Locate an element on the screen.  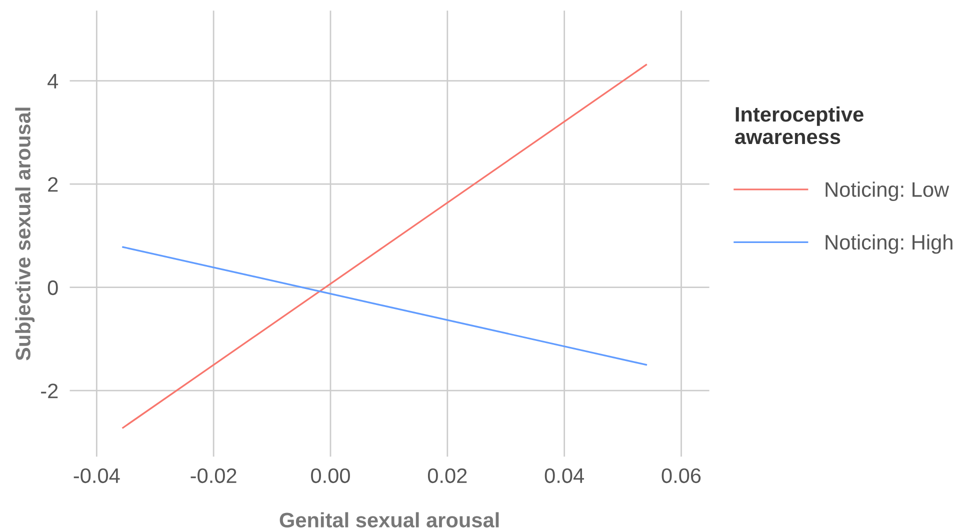
x-tick-label: 0.06 is located at coordinates (681, 476).